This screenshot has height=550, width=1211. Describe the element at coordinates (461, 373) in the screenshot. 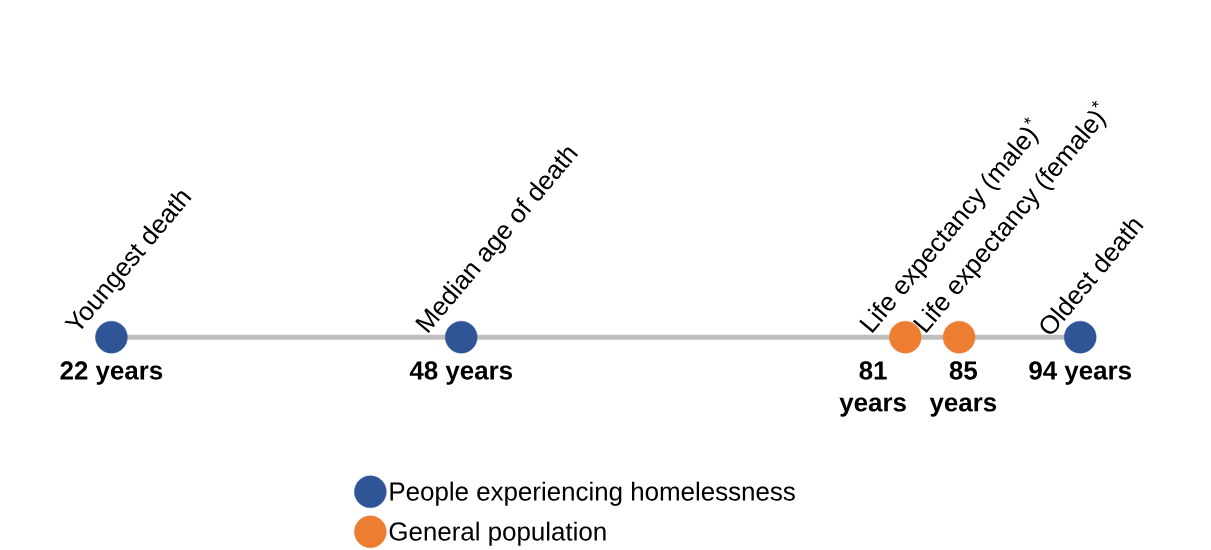

I see `data-label: 48 years` at that location.